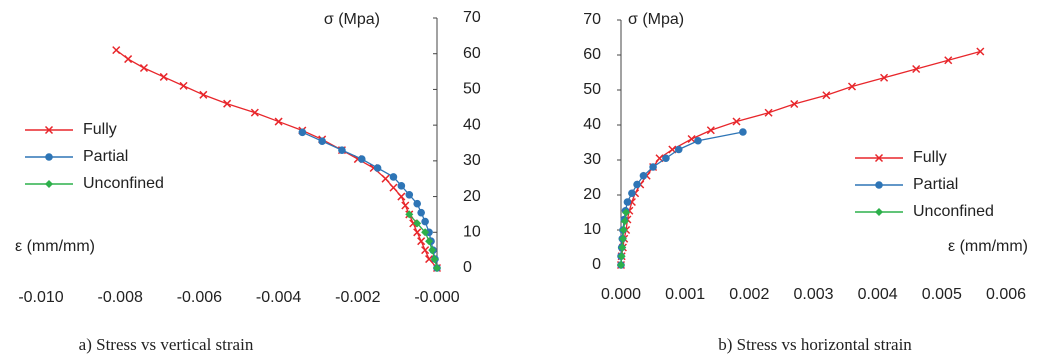 This screenshot has height=364, width=1044. Describe the element at coordinates (120, 297) in the screenshot. I see `x-tick-label: -0.008` at that location.